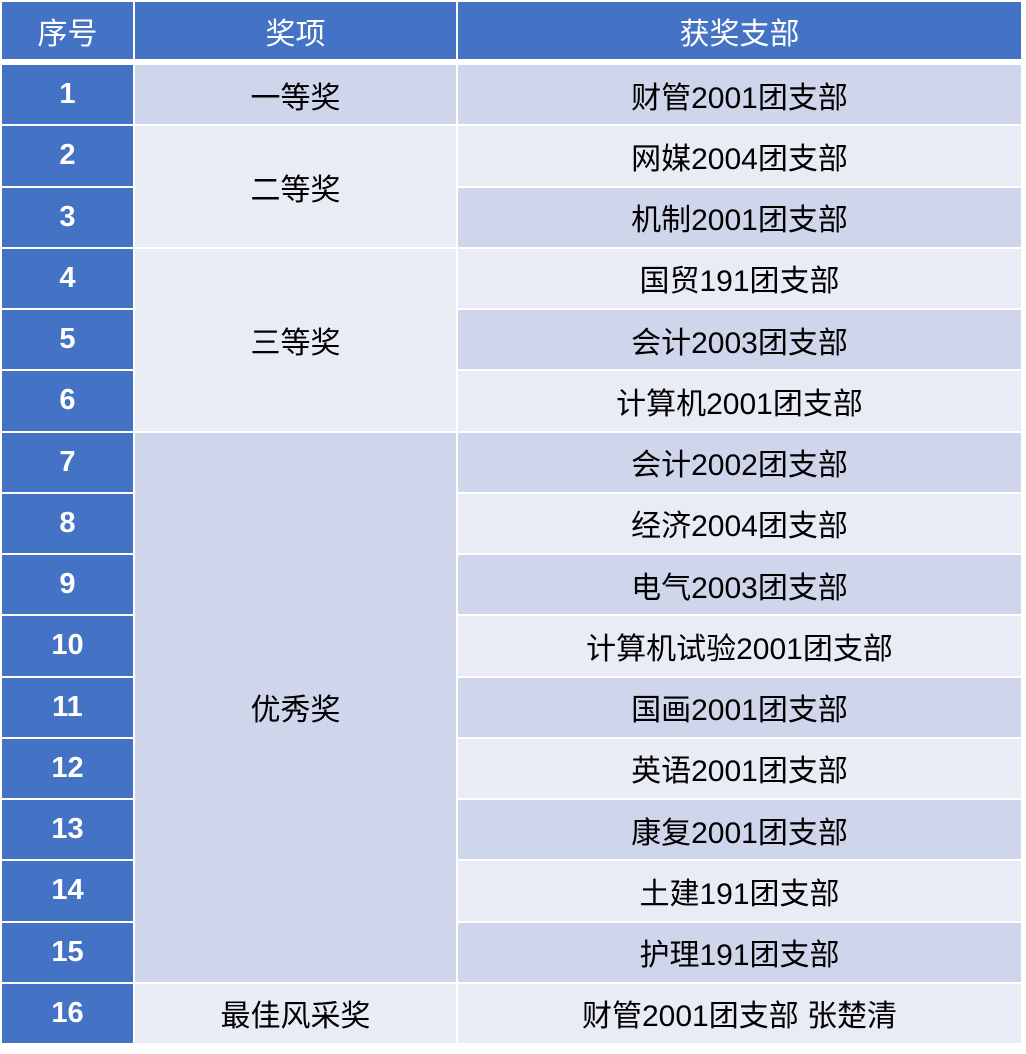 The height and width of the screenshot is (1054, 1026). Describe the element at coordinates (739, 646) in the screenshot. I see `branch-cell: 计算机试验2001团支部` at that location.